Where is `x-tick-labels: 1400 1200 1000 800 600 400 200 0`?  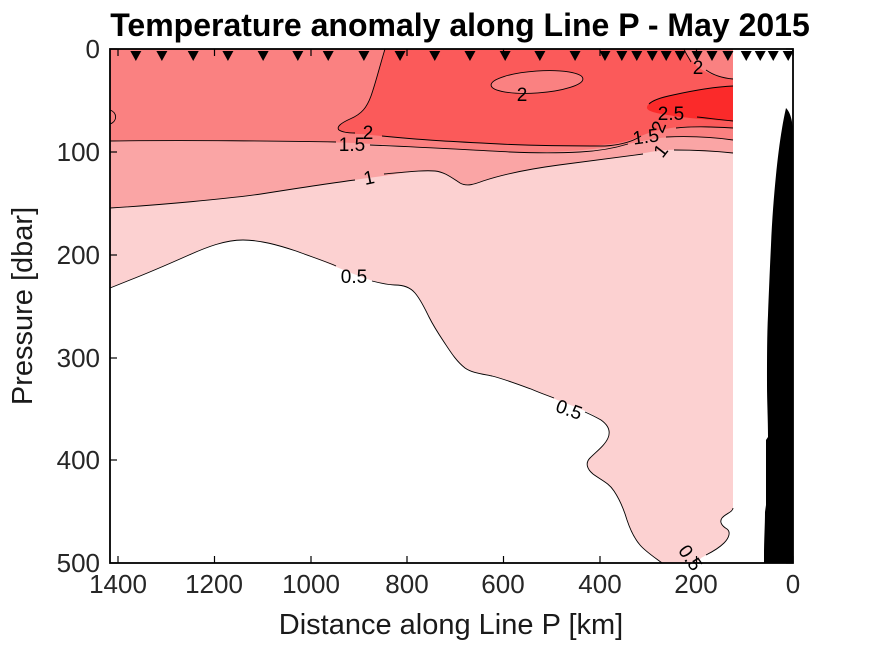 x-tick-labels: 1400 1200 1000 800 600 400 200 0 is located at coordinates (444, 584).